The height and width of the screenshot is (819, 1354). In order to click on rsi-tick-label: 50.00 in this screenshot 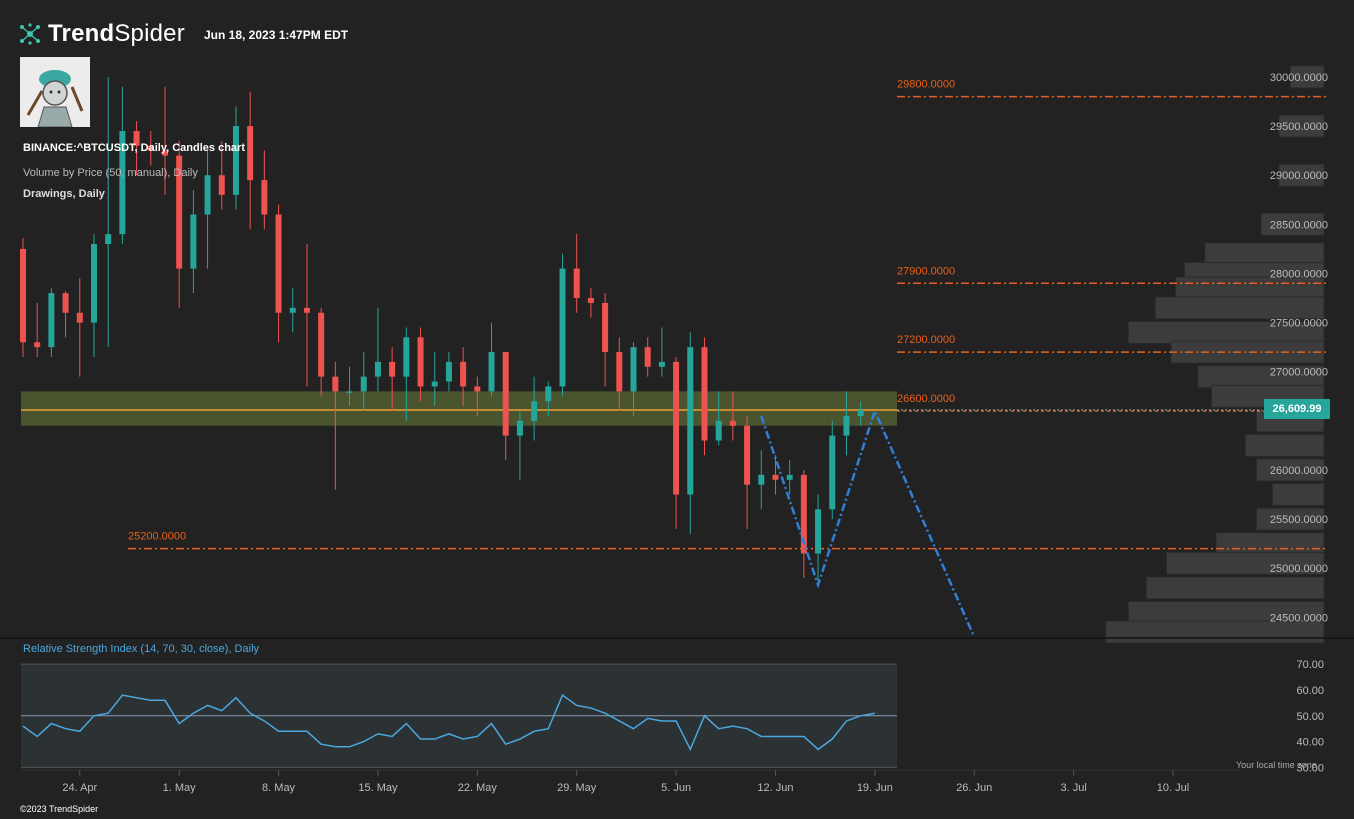, I will do `click(1310, 717)`.